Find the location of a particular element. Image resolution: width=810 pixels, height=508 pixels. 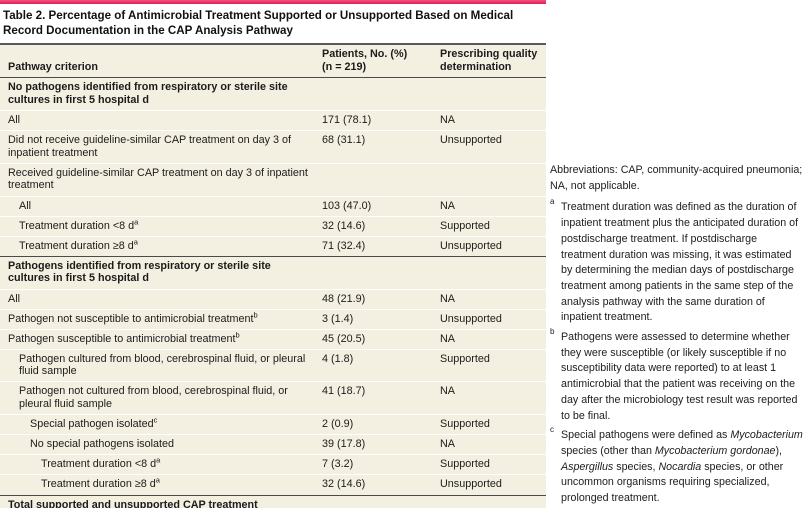

footnote-text-italic: Mycobacterium gordonae is located at coordinates (715, 450).